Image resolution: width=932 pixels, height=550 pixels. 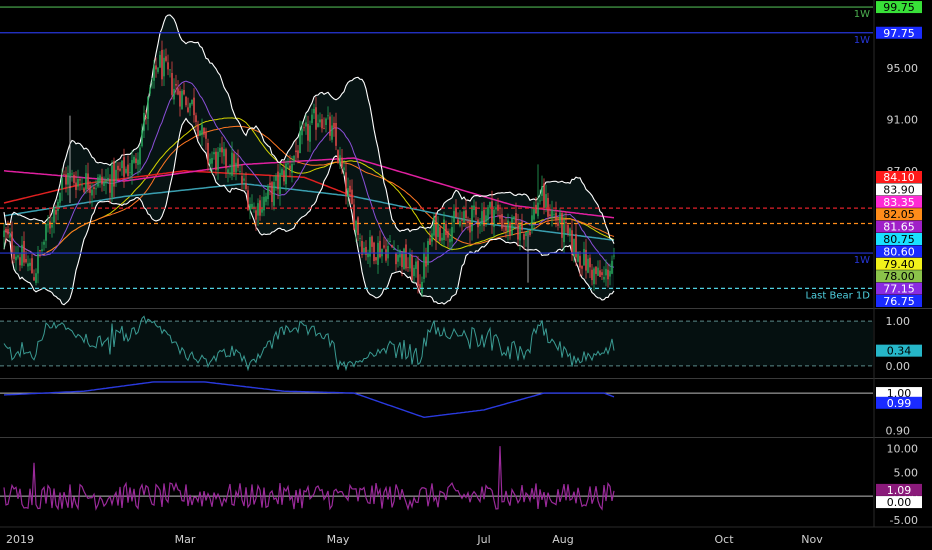 I want to click on x-tick-0: 2019, so click(x=20, y=539).